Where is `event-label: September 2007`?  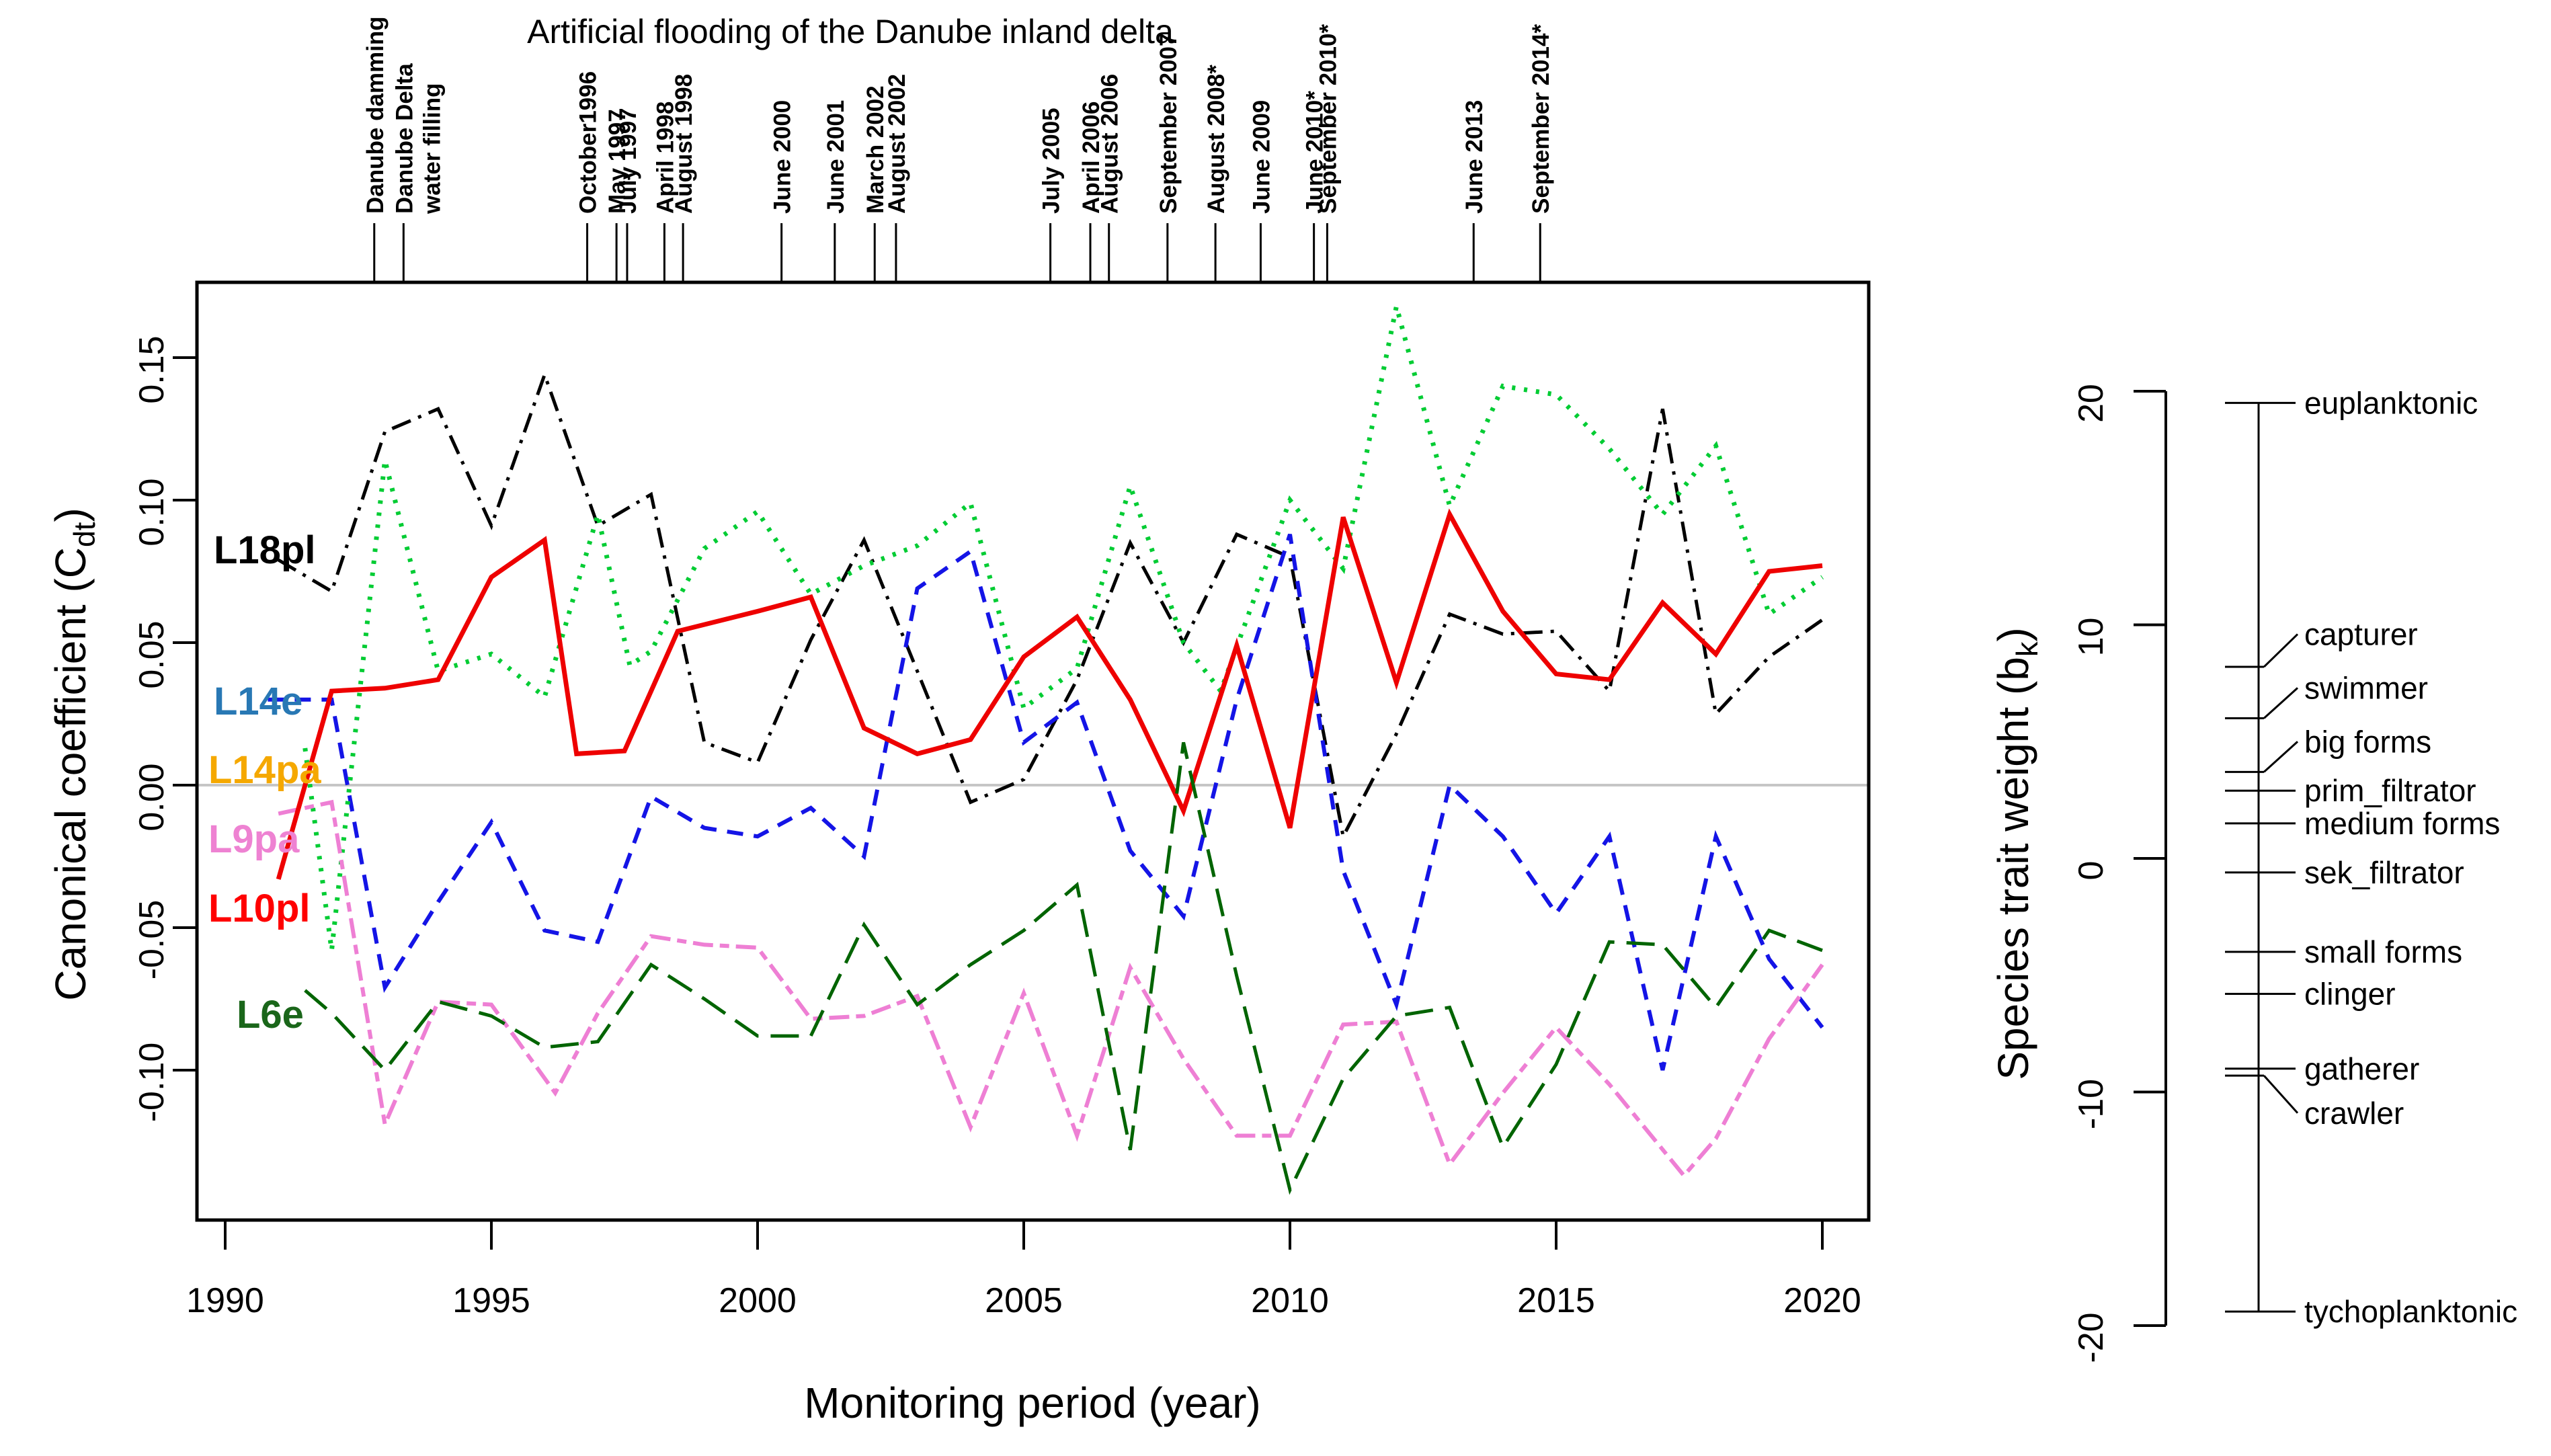 event-label: September 2007 is located at coordinates (1169, 124).